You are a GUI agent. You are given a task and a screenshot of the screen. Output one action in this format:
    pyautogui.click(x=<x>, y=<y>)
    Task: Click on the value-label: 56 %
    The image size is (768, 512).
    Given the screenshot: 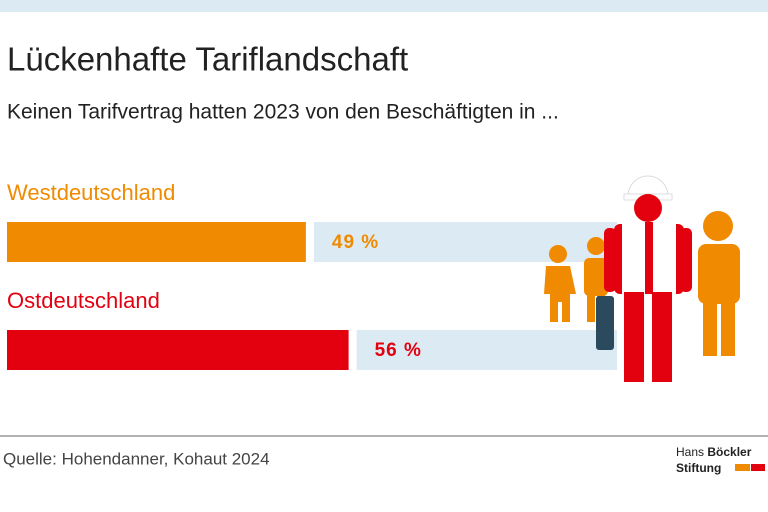 What is the action you would take?
    pyautogui.click(x=398, y=350)
    